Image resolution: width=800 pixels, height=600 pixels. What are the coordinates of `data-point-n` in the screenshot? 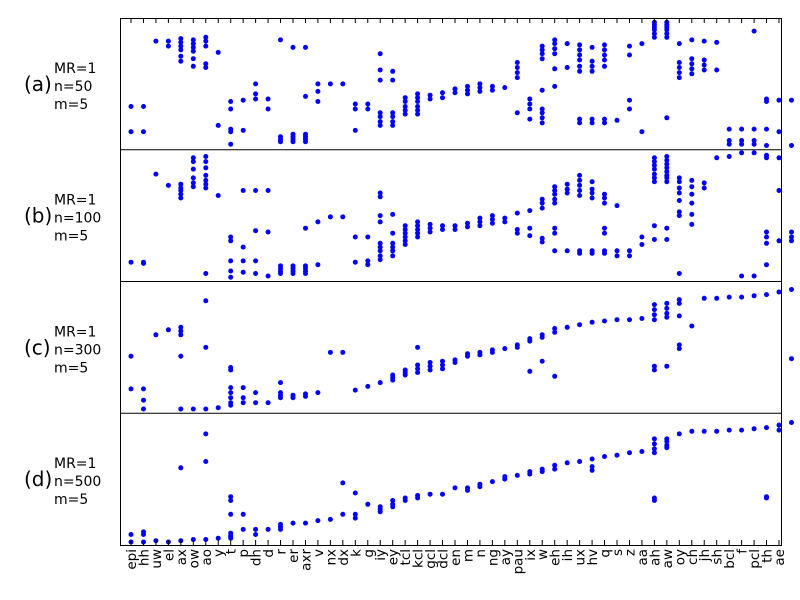 It's located at (480, 91).